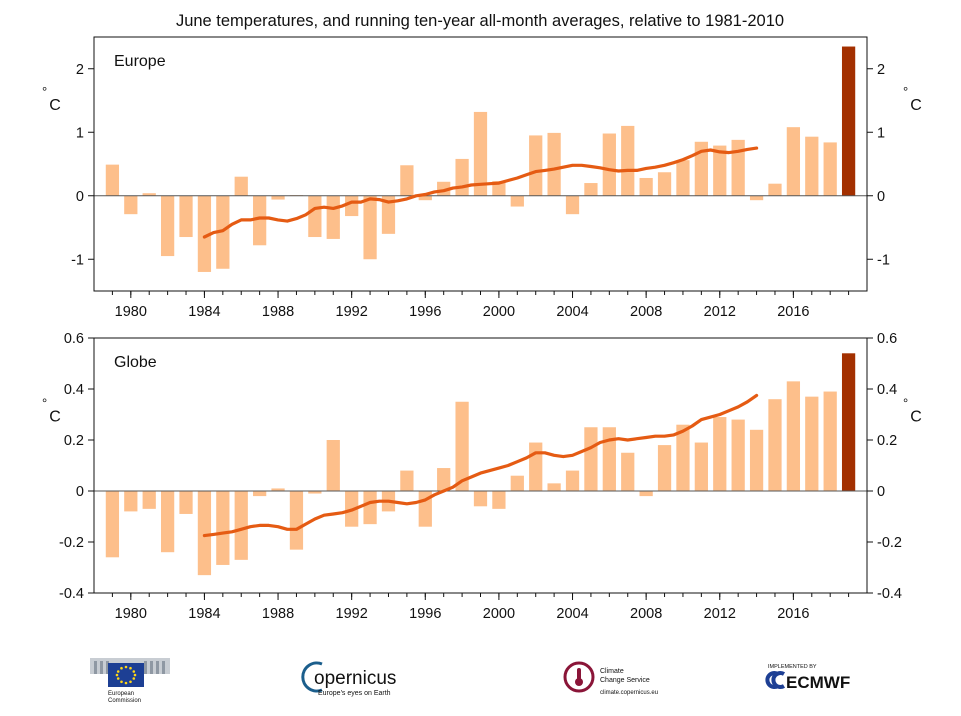 This screenshot has height=716, width=961. I want to click on bar-1982, so click(167, 226).